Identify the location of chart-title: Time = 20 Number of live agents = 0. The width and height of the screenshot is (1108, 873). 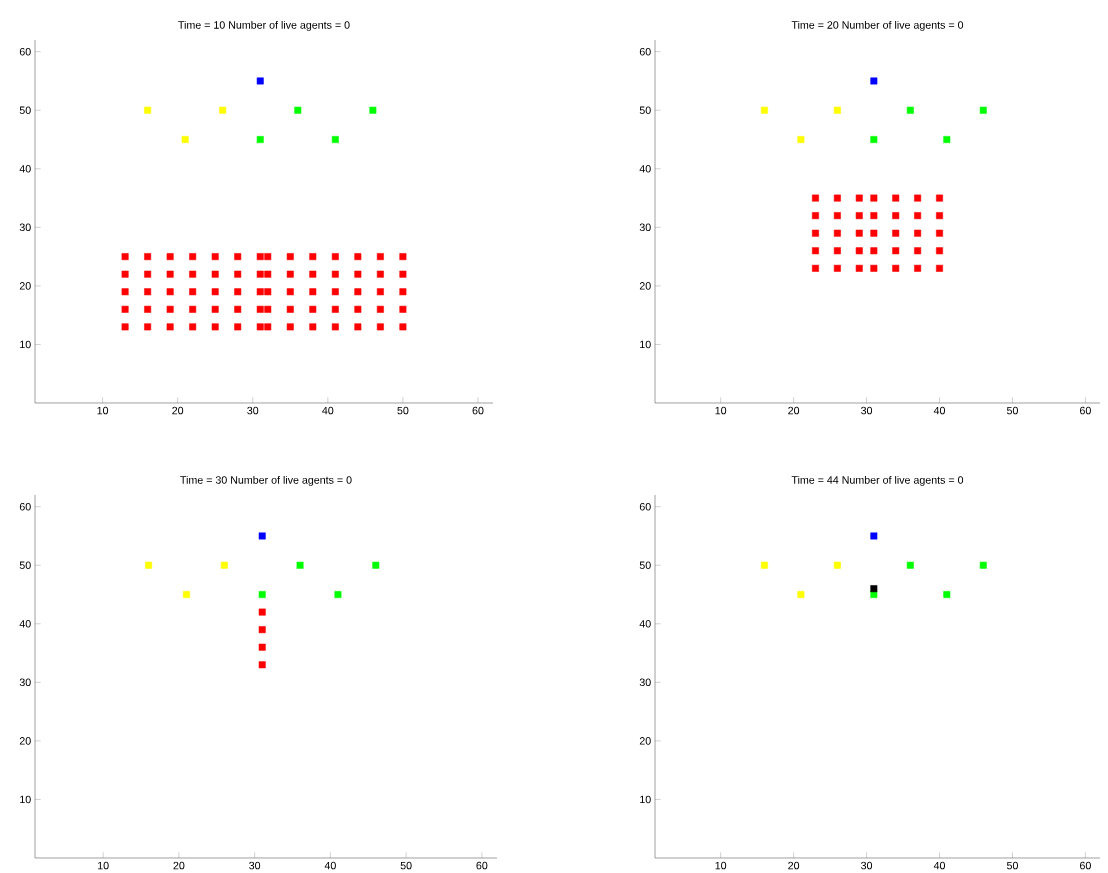
(877, 25).